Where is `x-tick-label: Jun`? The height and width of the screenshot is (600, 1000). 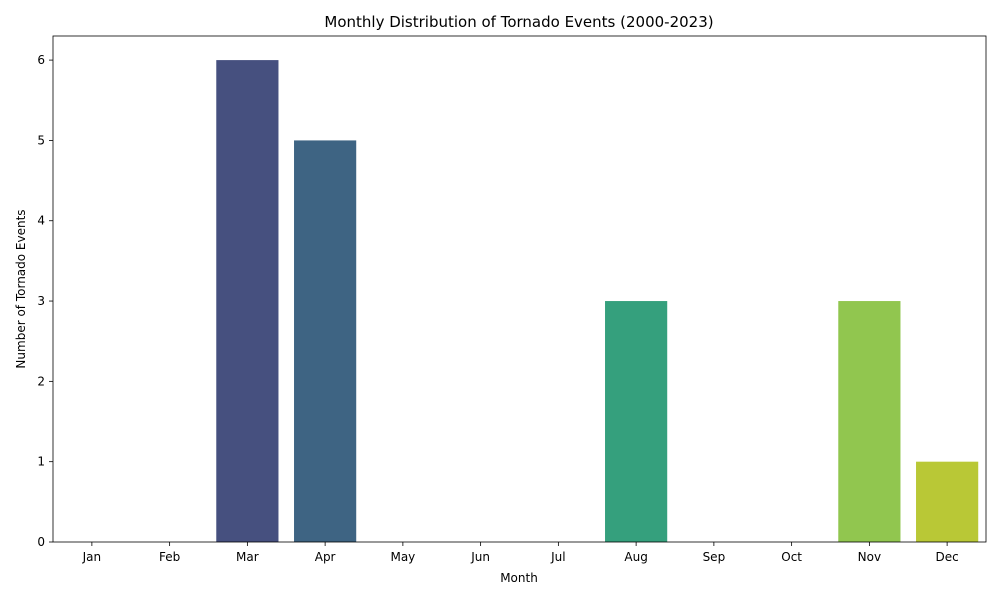 x-tick-label: Jun is located at coordinates (480, 557).